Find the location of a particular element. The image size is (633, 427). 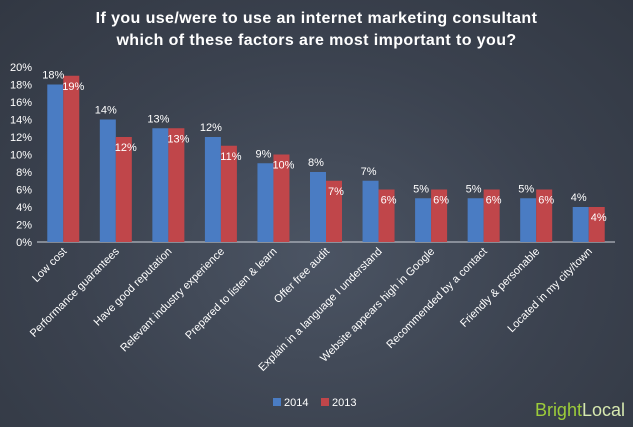

data-label-2013-4: 11% is located at coordinates (230, 157).